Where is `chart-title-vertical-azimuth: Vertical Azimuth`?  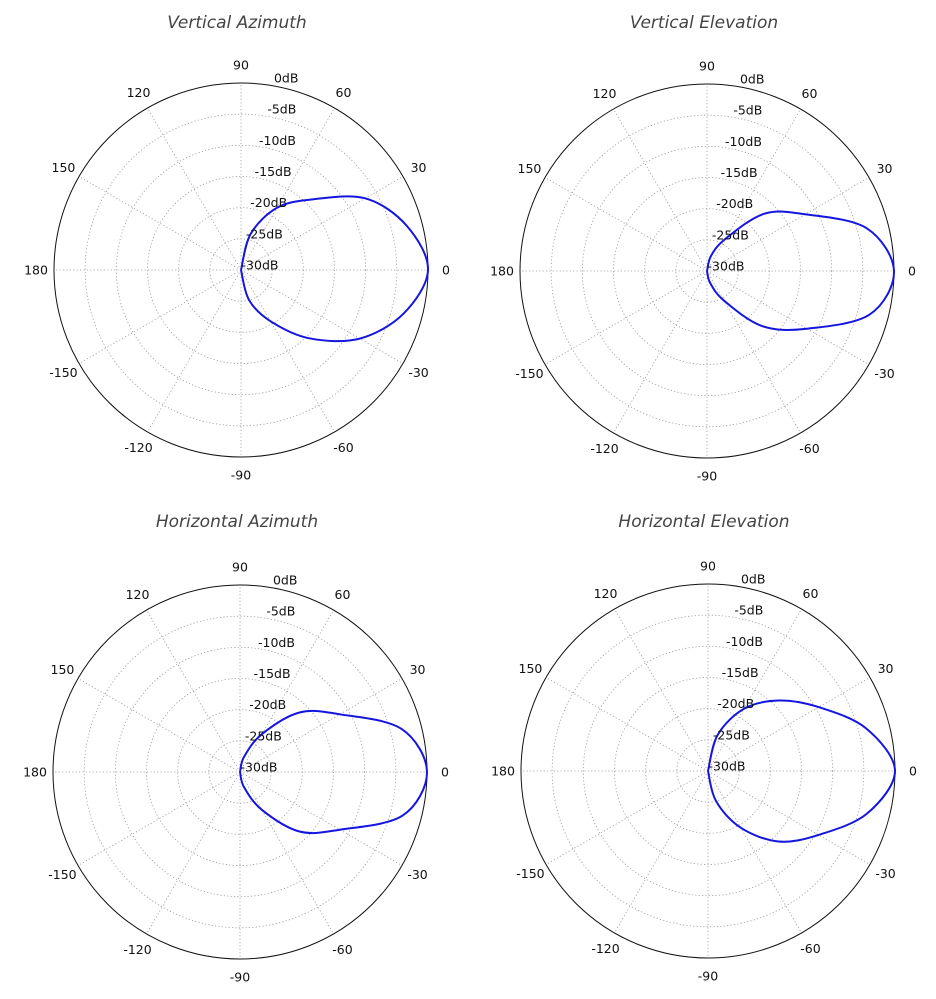
chart-title-vertical-azimuth: Vertical Azimuth is located at coordinates (236, 23).